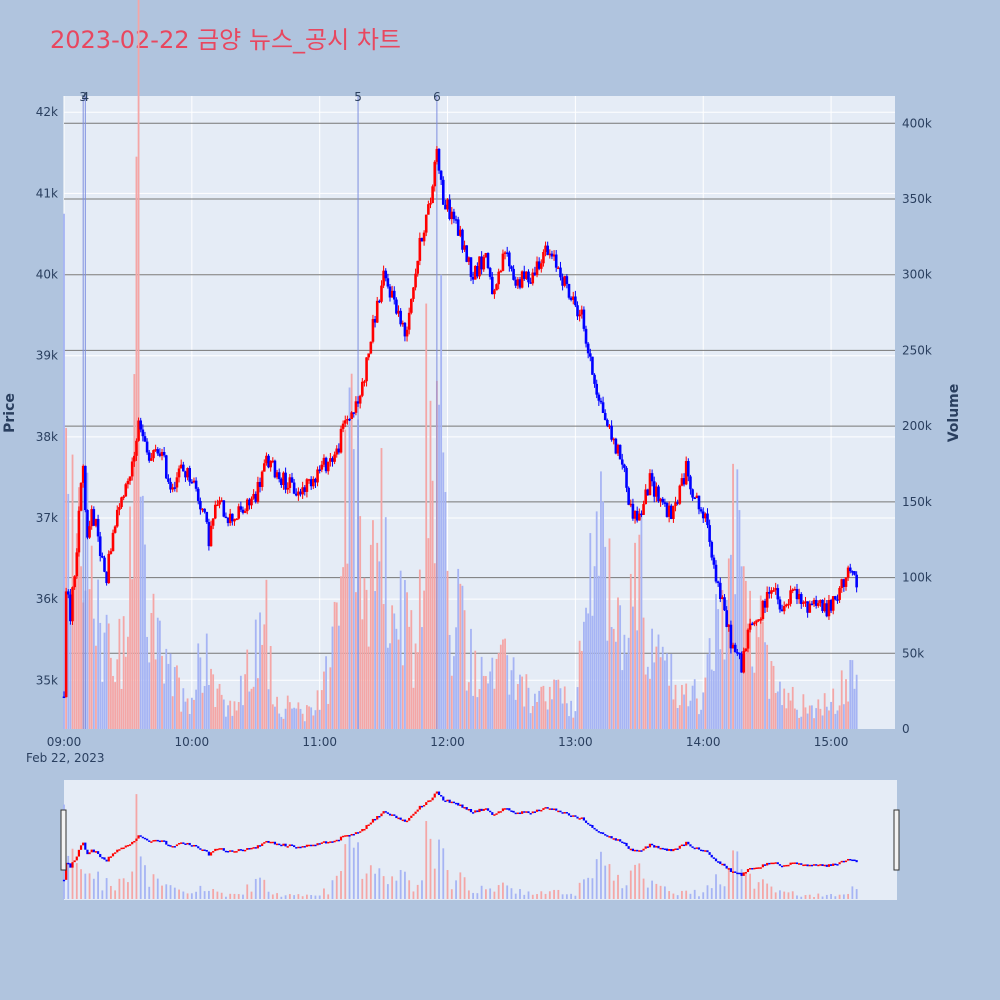 The height and width of the screenshot is (1000, 1000). I want to click on time-tick-label: 13:00, so click(575, 742).